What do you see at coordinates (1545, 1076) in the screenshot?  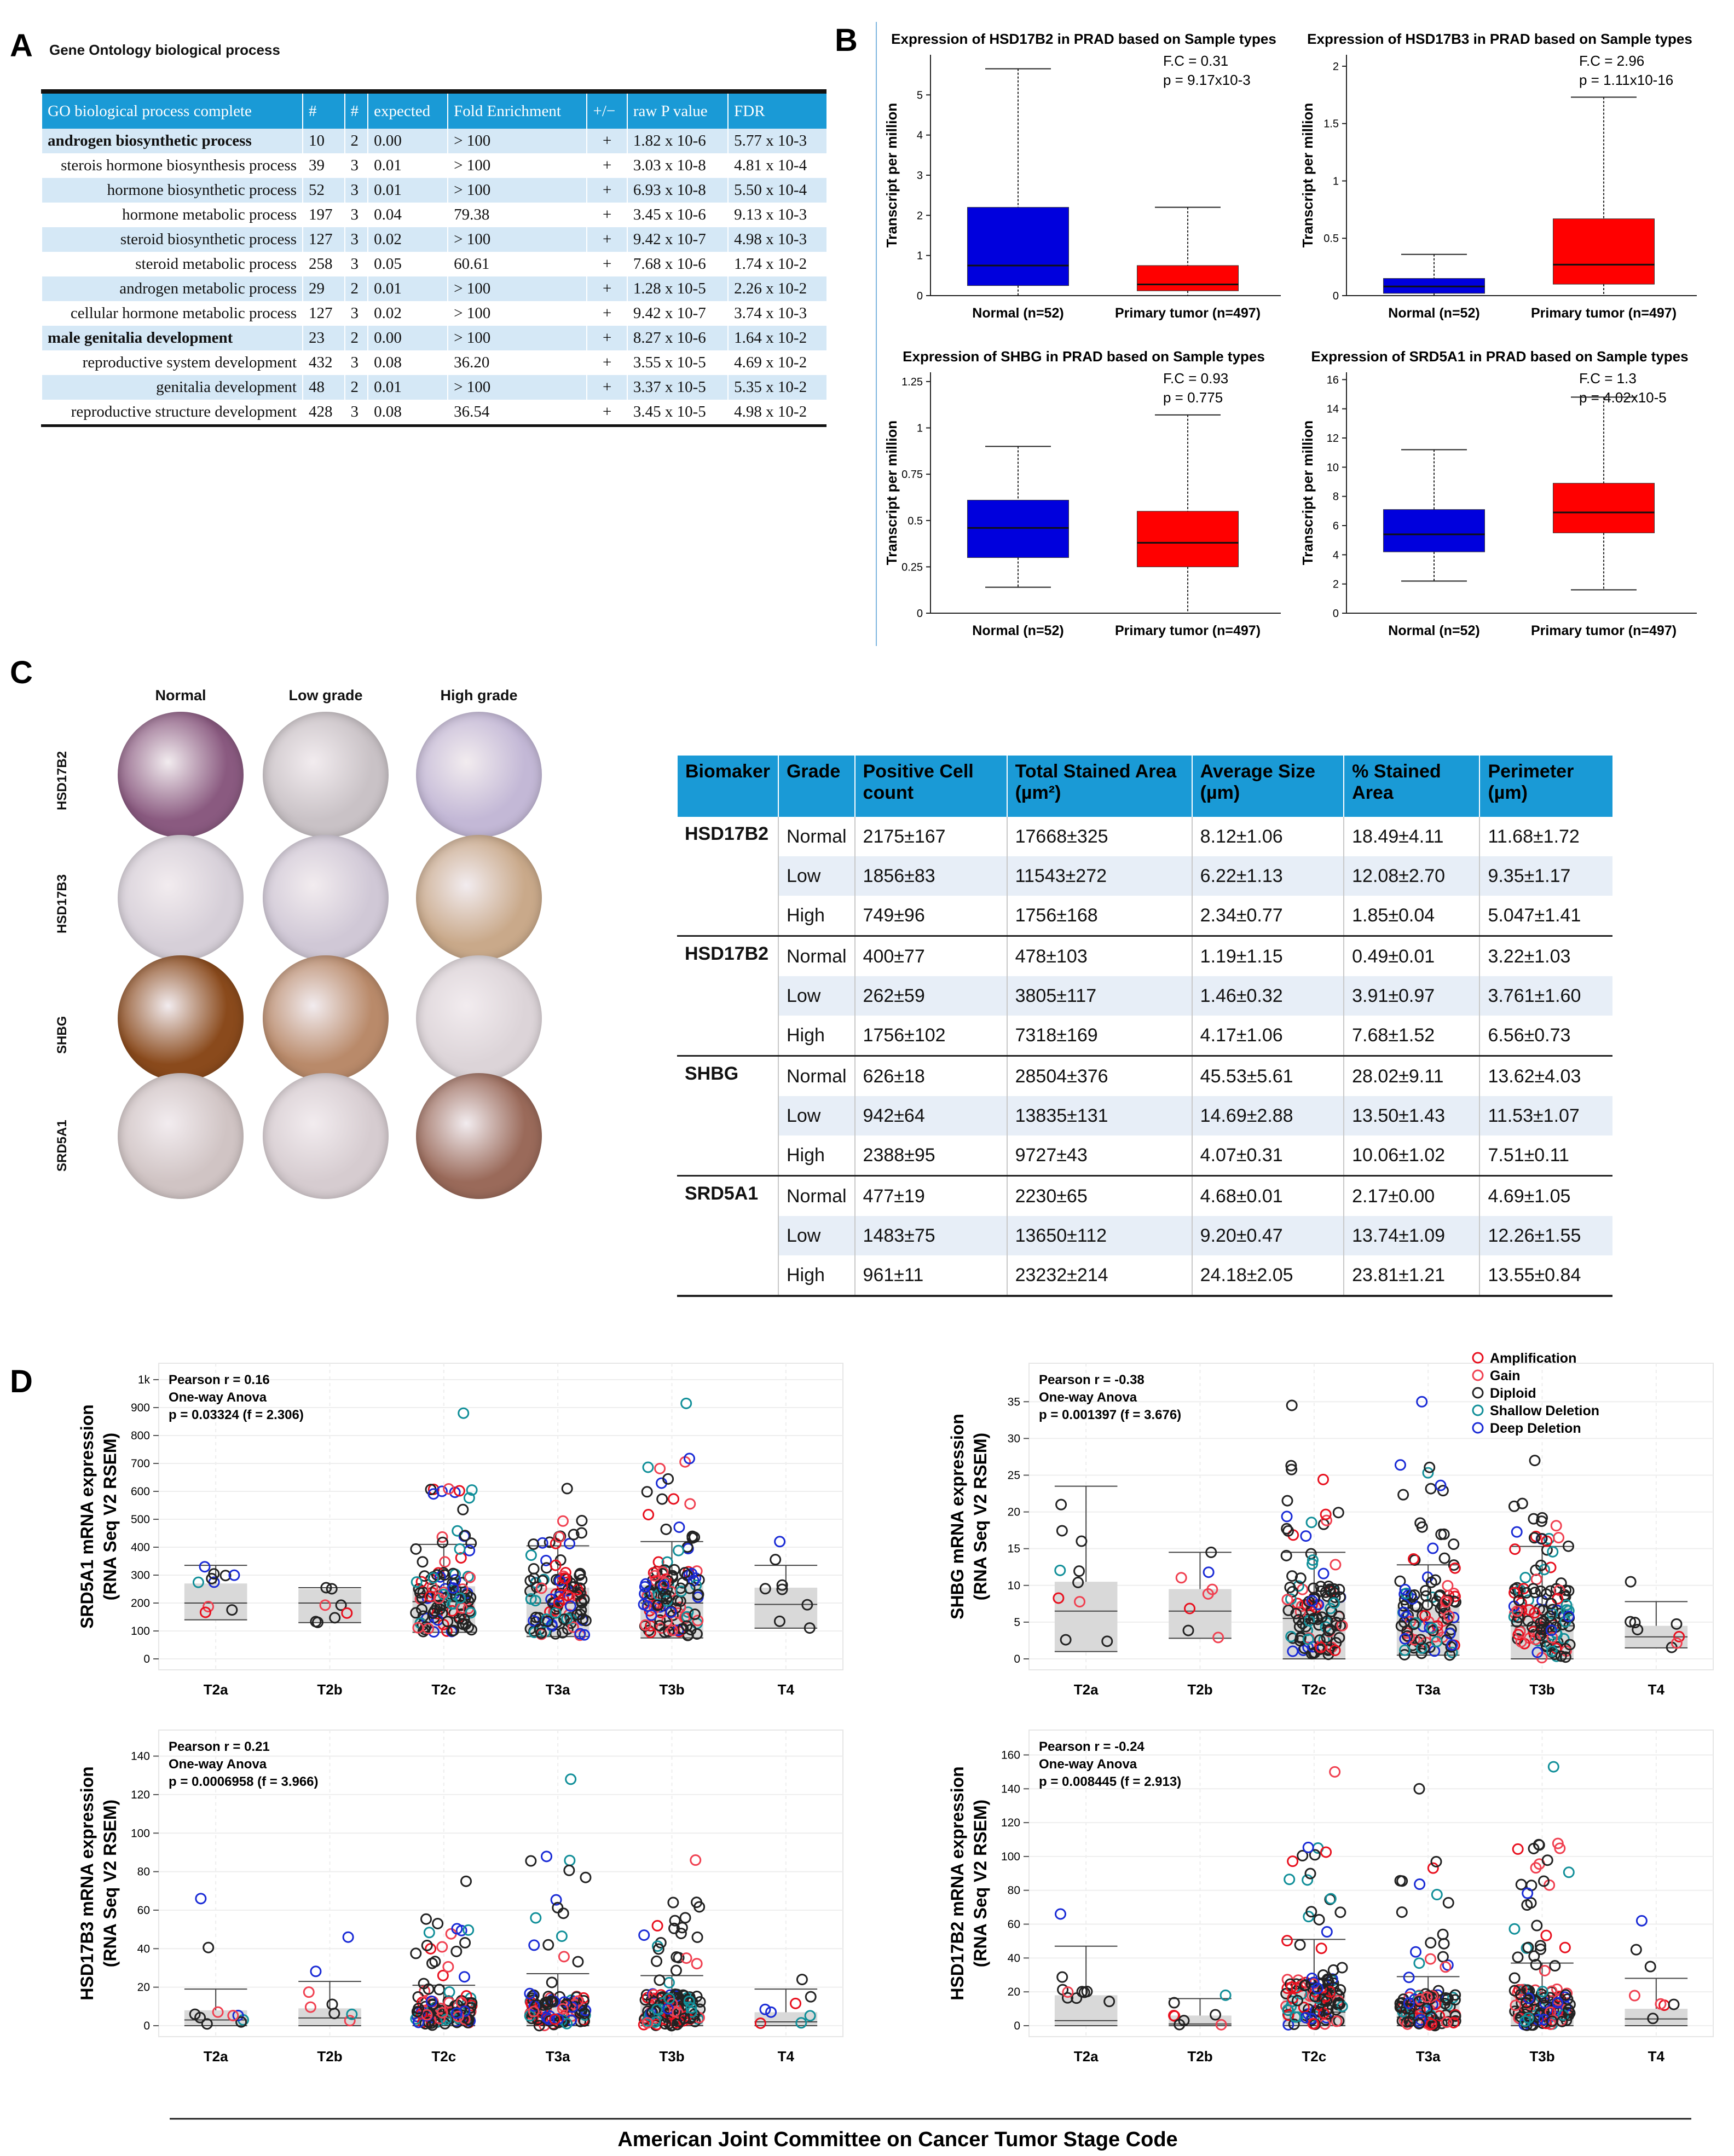 I see `ihc-table-cell: 13.62±4.03` at bounding box center [1545, 1076].